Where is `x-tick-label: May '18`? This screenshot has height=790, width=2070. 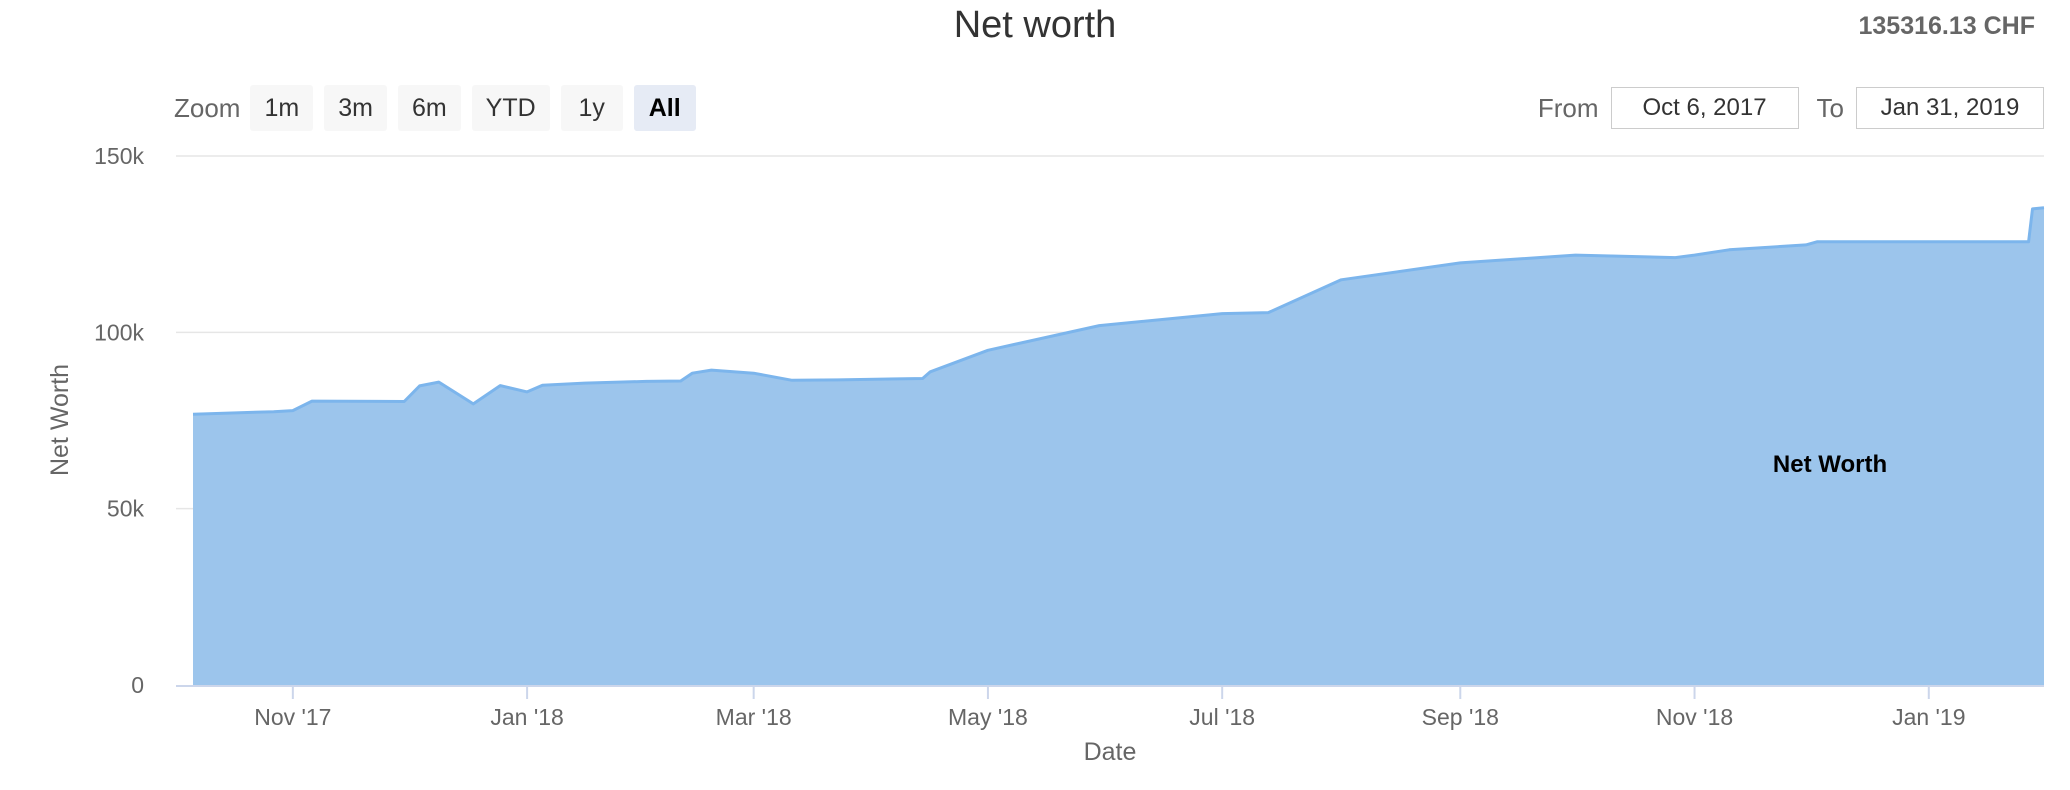 x-tick-label: May '18 is located at coordinates (988, 717).